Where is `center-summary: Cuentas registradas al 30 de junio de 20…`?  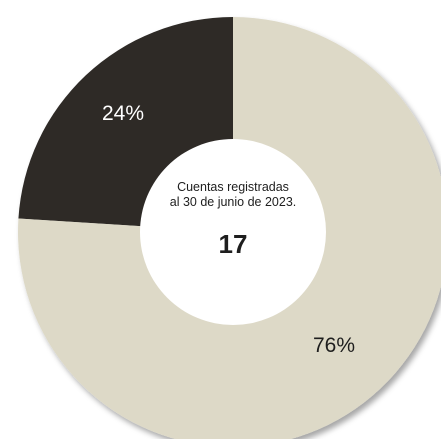
center-summary: Cuentas registradas al 30 de junio de 20… is located at coordinates (233, 220).